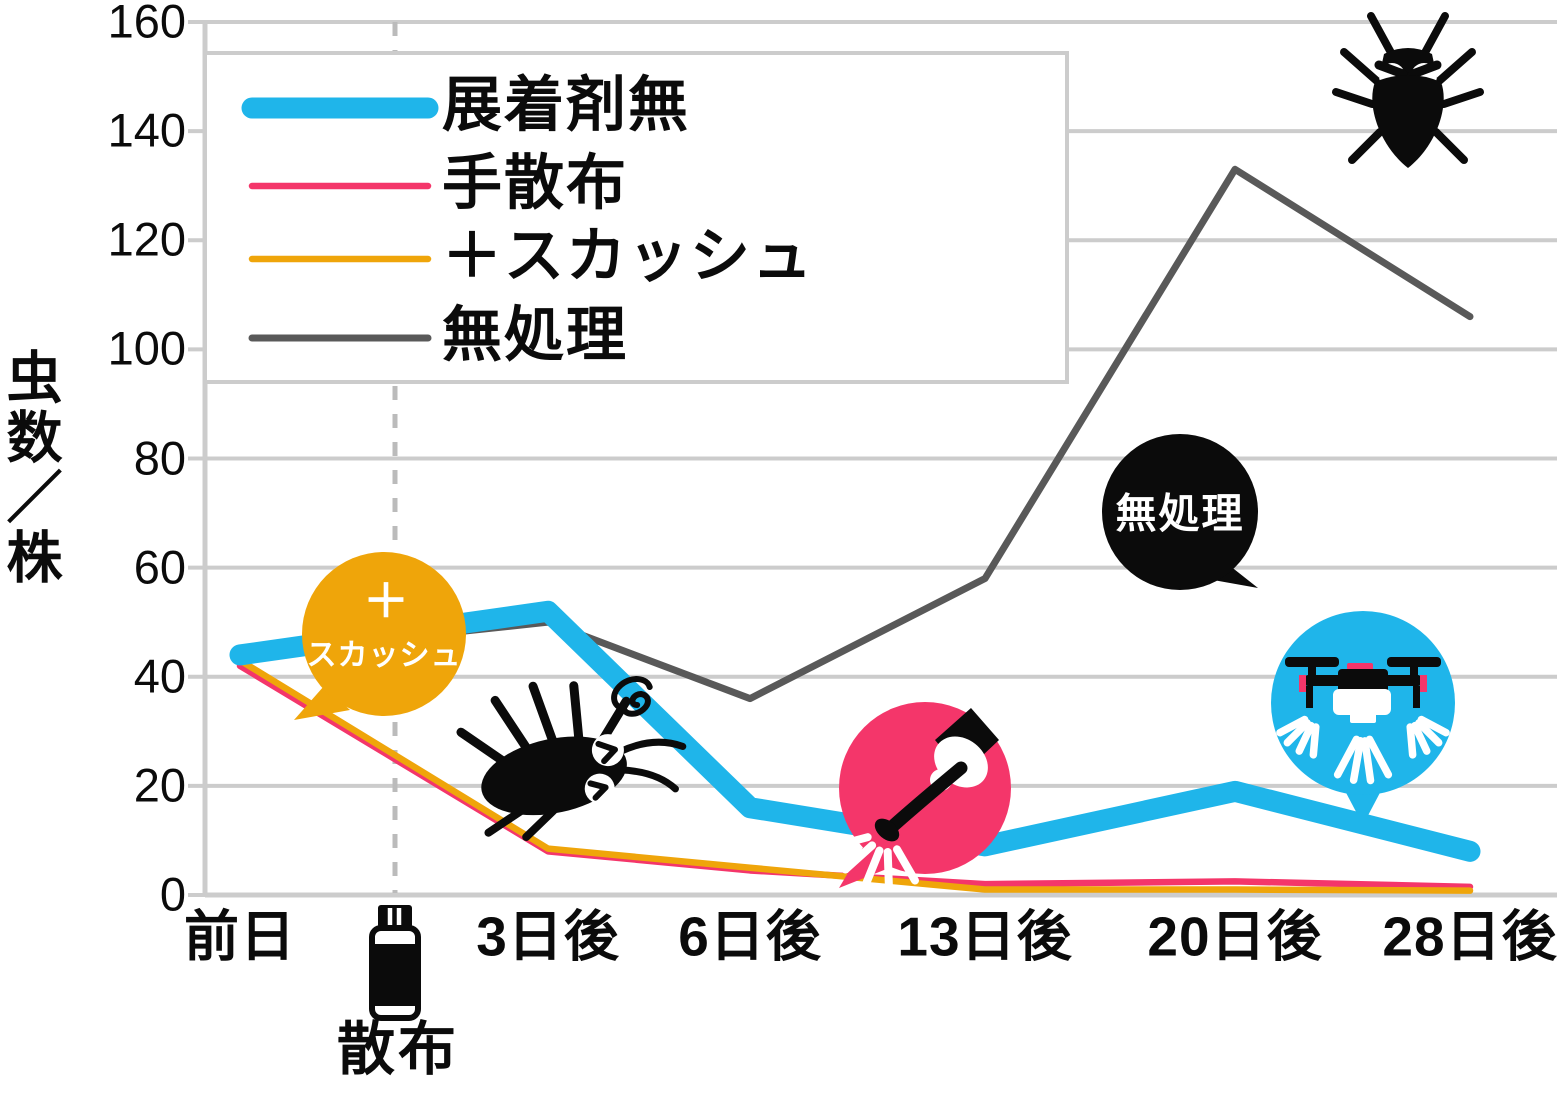 This screenshot has height=1093, width=1563. I want to click on y-tick-label-40: 40, so click(159, 676).